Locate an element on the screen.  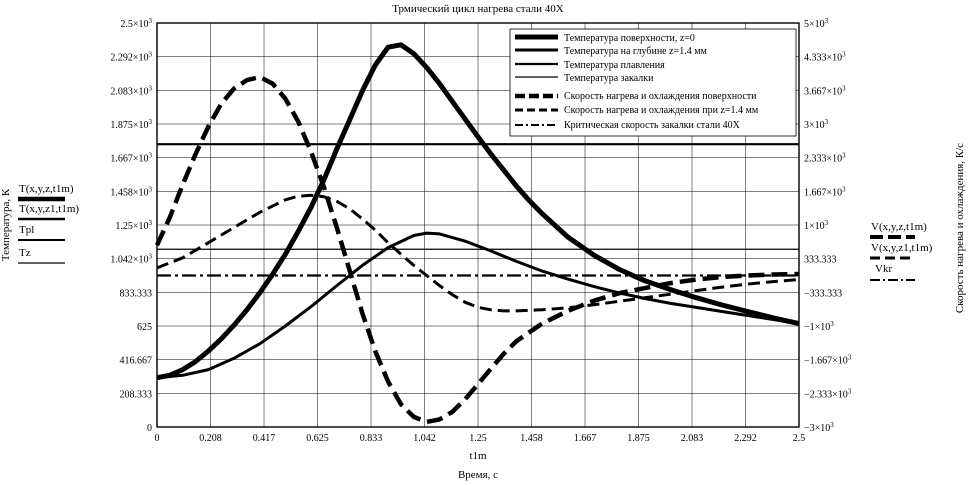
x-tick-label: 2.5 is located at coordinates (799, 438).